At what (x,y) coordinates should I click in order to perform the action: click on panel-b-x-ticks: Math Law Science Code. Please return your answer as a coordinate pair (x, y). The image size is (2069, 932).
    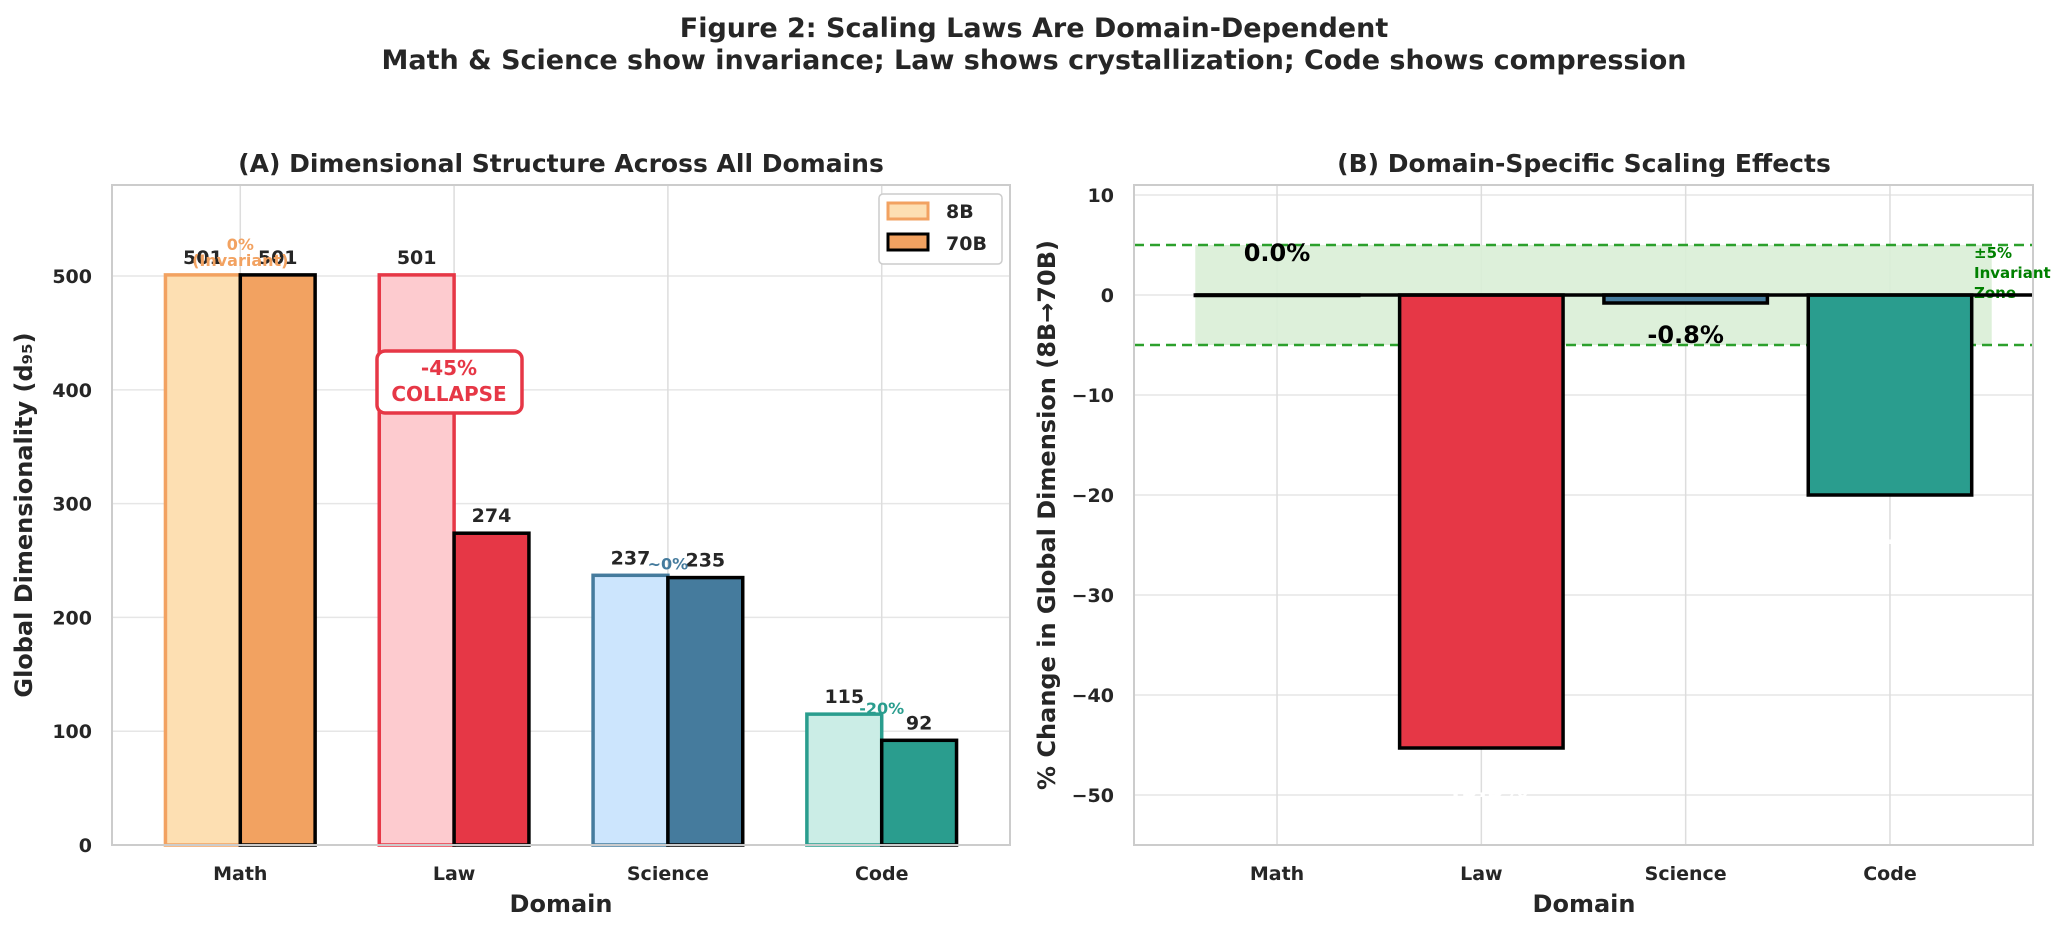
    Looking at the image, I should click on (1583, 874).